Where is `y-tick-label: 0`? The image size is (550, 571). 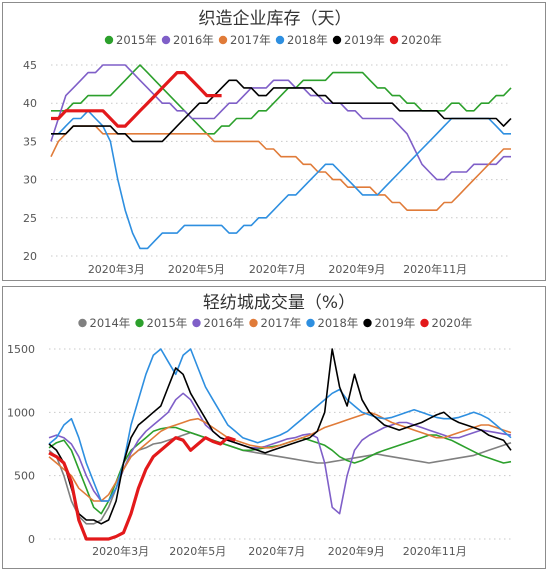 y-tick-label: 0 is located at coordinates (31, 539).